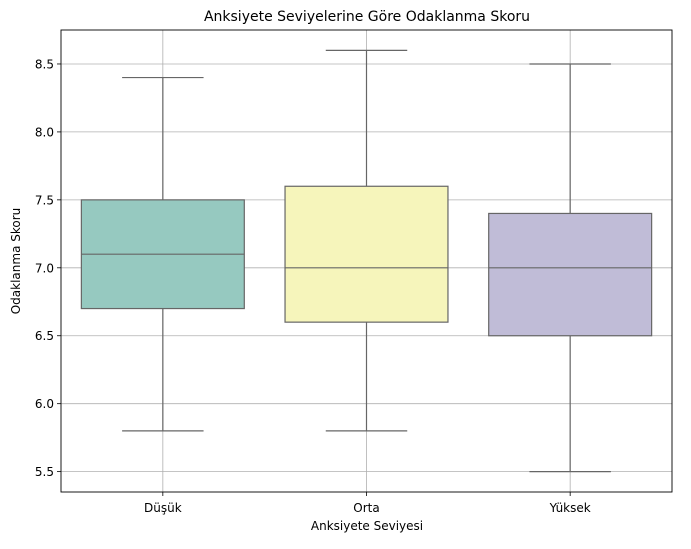  What do you see at coordinates (44, 200) in the screenshot?
I see `y-tick-label: 7.5` at bounding box center [44, 200].